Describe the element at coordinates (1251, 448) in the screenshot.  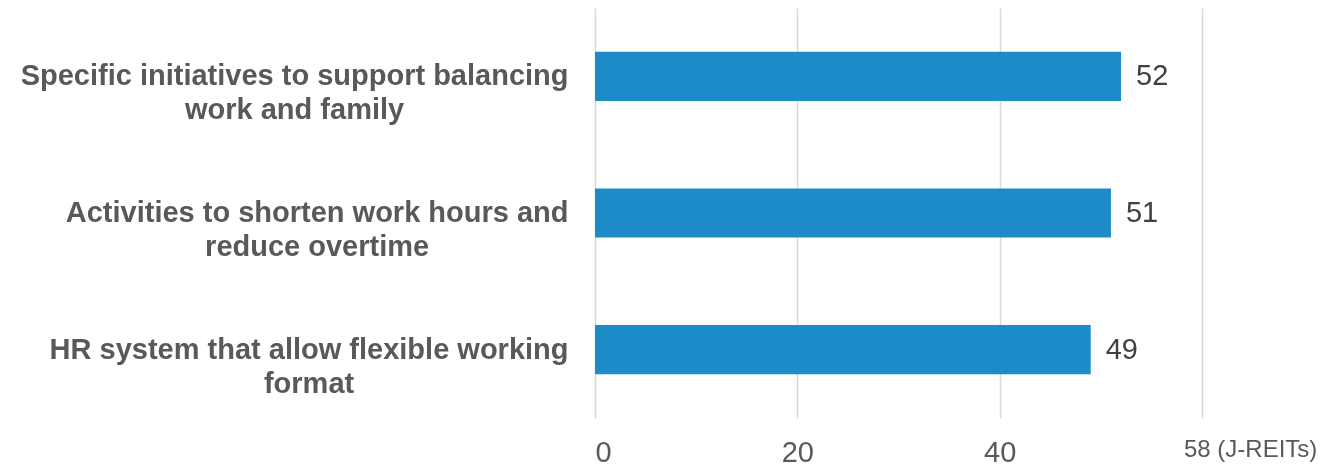
I see `text: 58 (J-REITs)` at that location.